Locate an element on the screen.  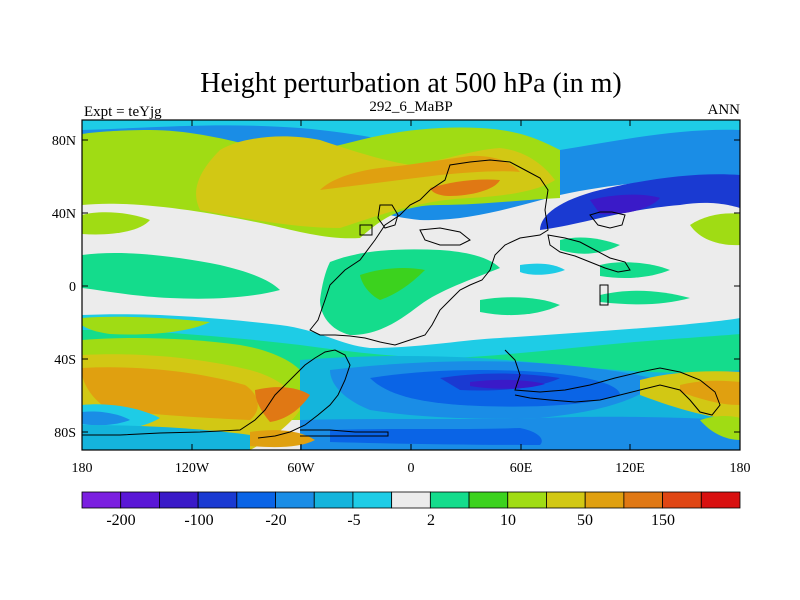
colorbar-label: 50 is located at coordinates (585, 520).